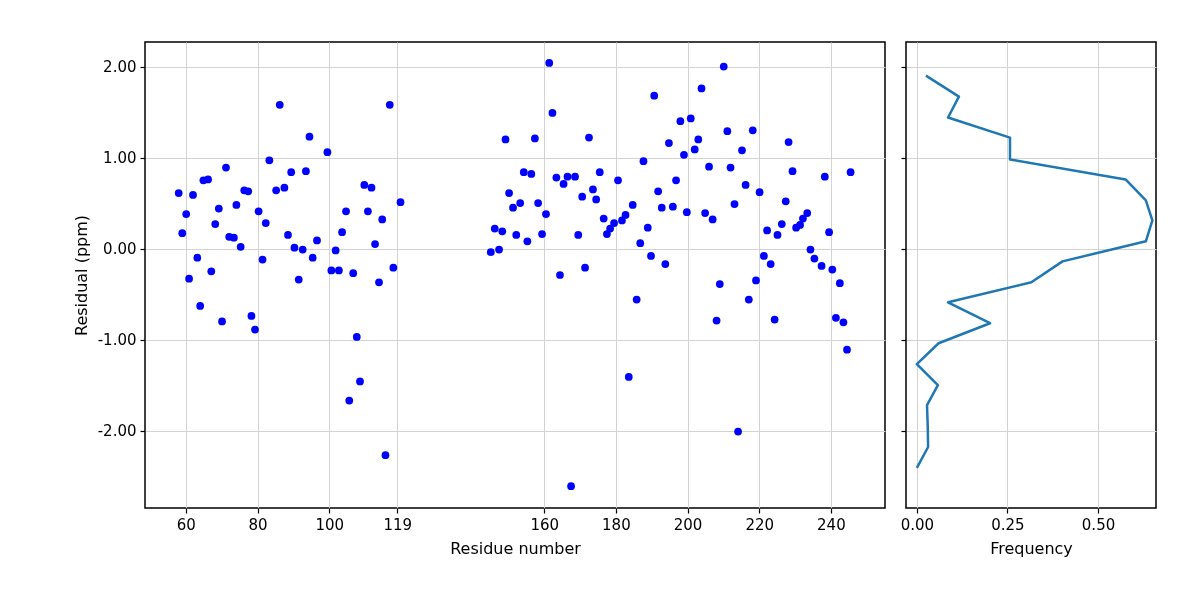 This screenshot has width=1178, height=612. Describe the element at coordinates (516, 548) in the screenshot. I see `x-axis-title: Residue number` at that location.